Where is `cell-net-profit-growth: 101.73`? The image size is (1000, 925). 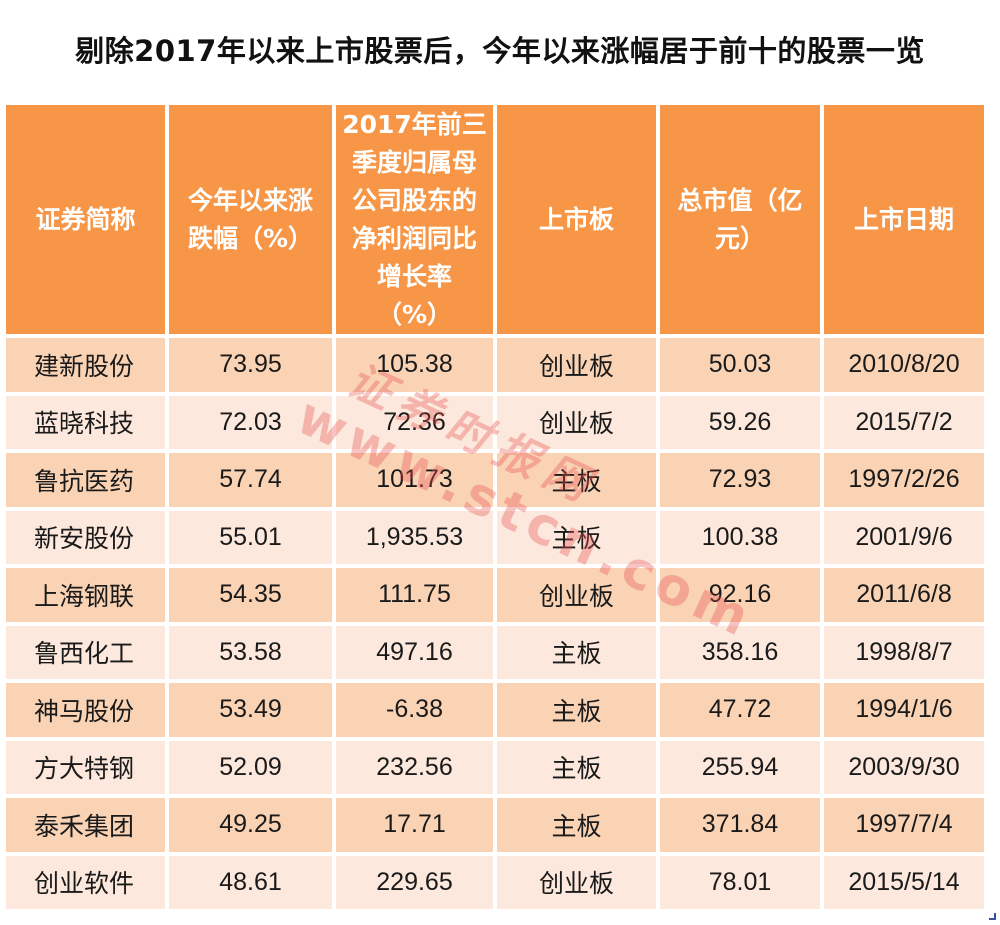 cell-net-profit-growth: 101.73 is located at coordinates (414, 480).